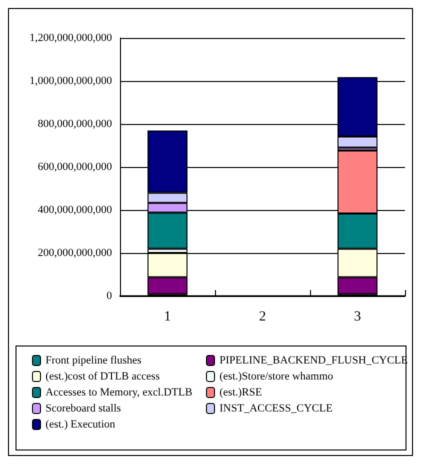 The height and width of the screenshot is (464, 421). What do you see at coordinates (94, 360) in the screenshot?
I see `legend-label: Front pipeline flushes` at bounding box center [94, 360].